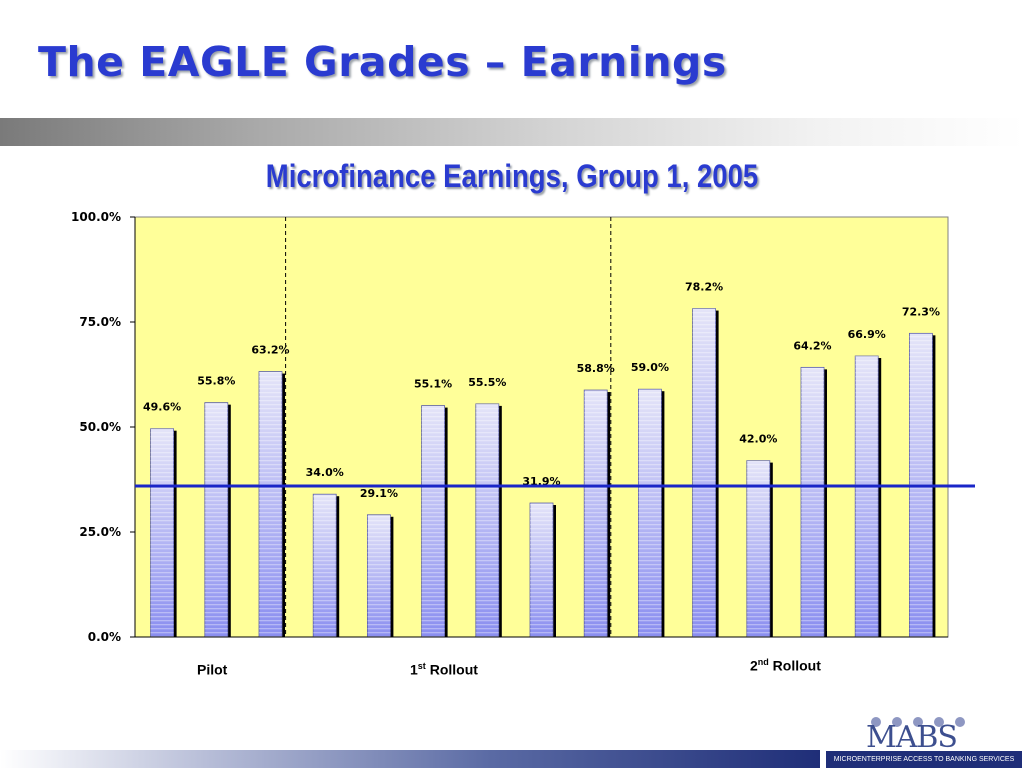 This screenshot has height=768, width=1024. Describe the element at coordinates (100, 532) in the screenshot. I see `y-tick-label: 25.0%` at that location.